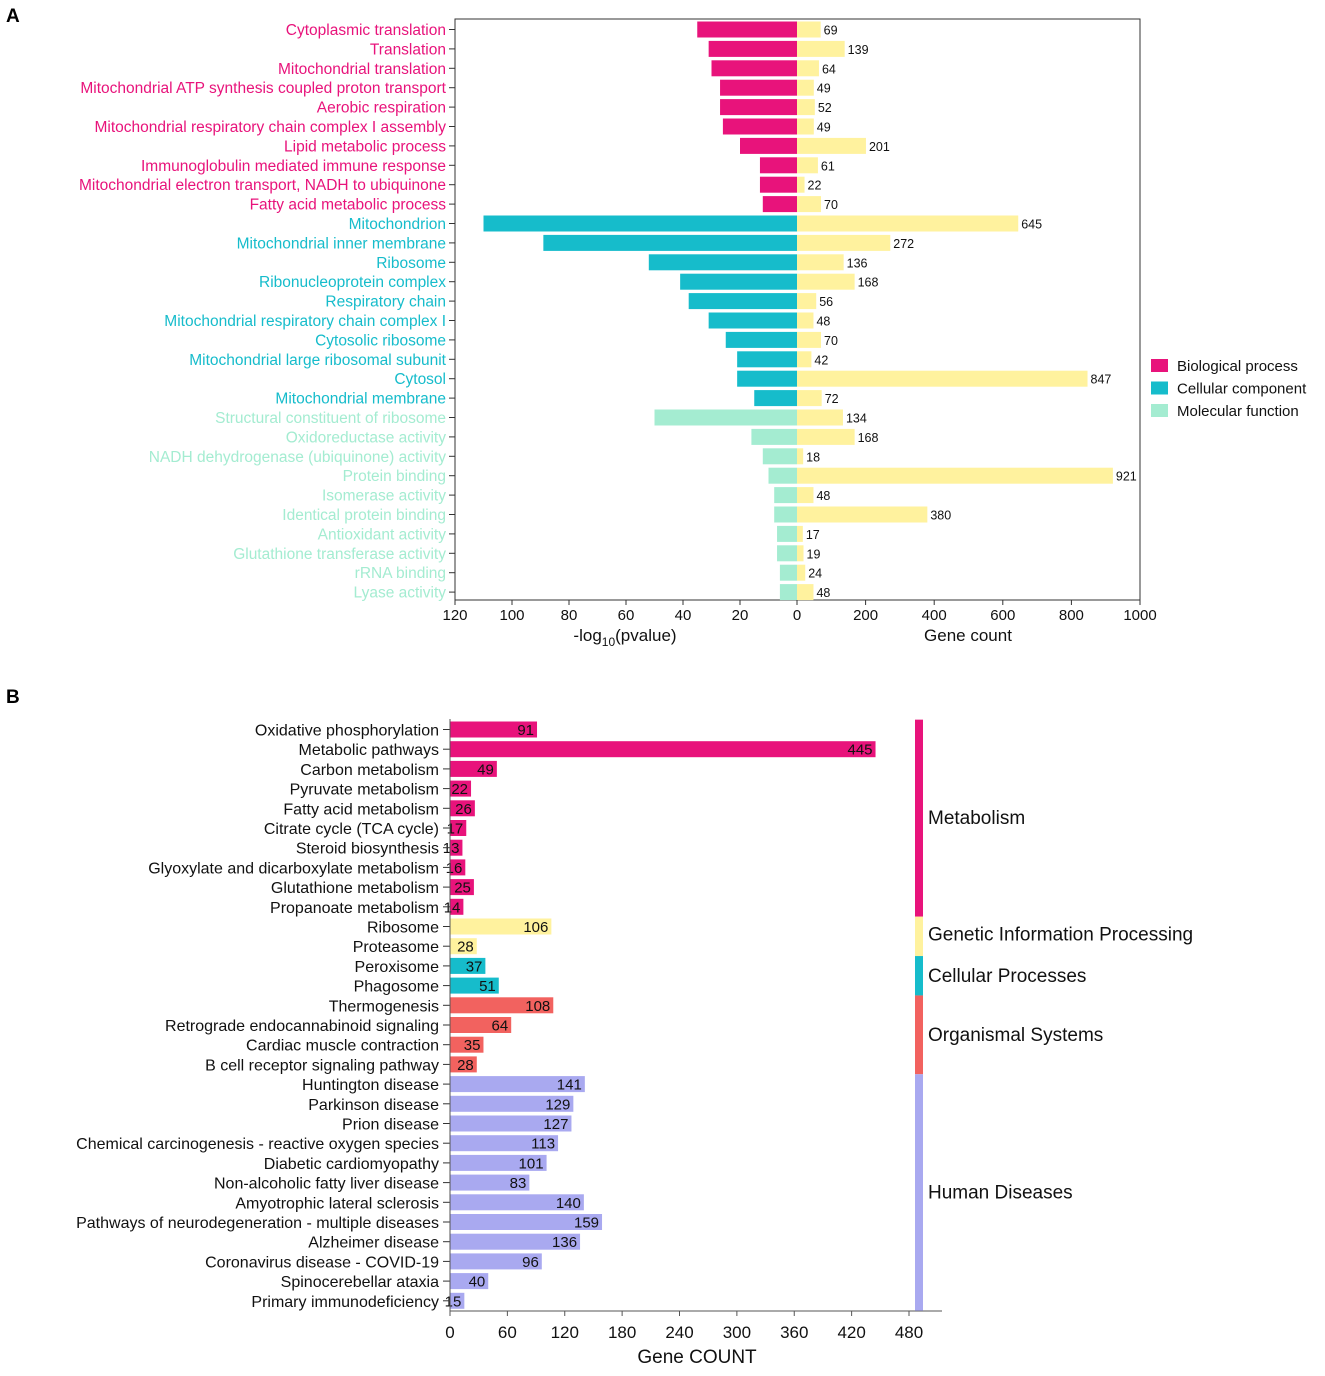 The height and width of the screenshot is (1376, 1325). Describe the element at coordinates (1002, 615) in the screenshot. I see `x-tick-label: 600` at that location.